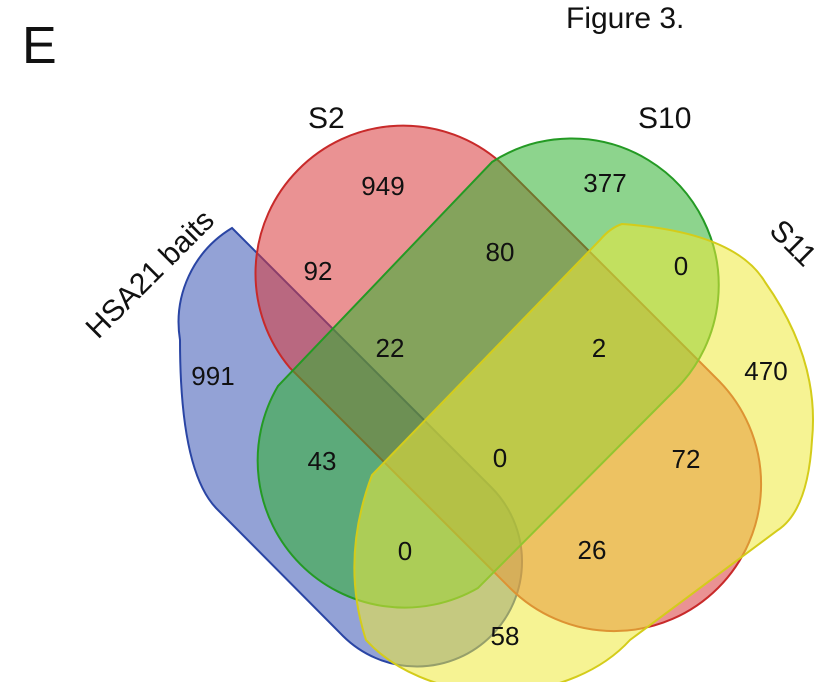  What do you see at coordinates (390, 348) in the screenshot?
I see `region-hsa21-s2-s10: 22` at bounding box center [390, 348].